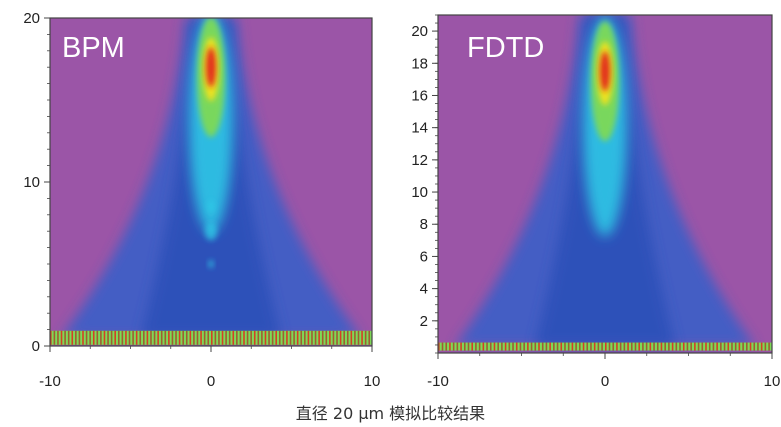 The image size is (781, 427). What do you see at coordinates (605, 346) in the screenshot?
I see `fdtd-source-band` at bounding box center [605, 346].